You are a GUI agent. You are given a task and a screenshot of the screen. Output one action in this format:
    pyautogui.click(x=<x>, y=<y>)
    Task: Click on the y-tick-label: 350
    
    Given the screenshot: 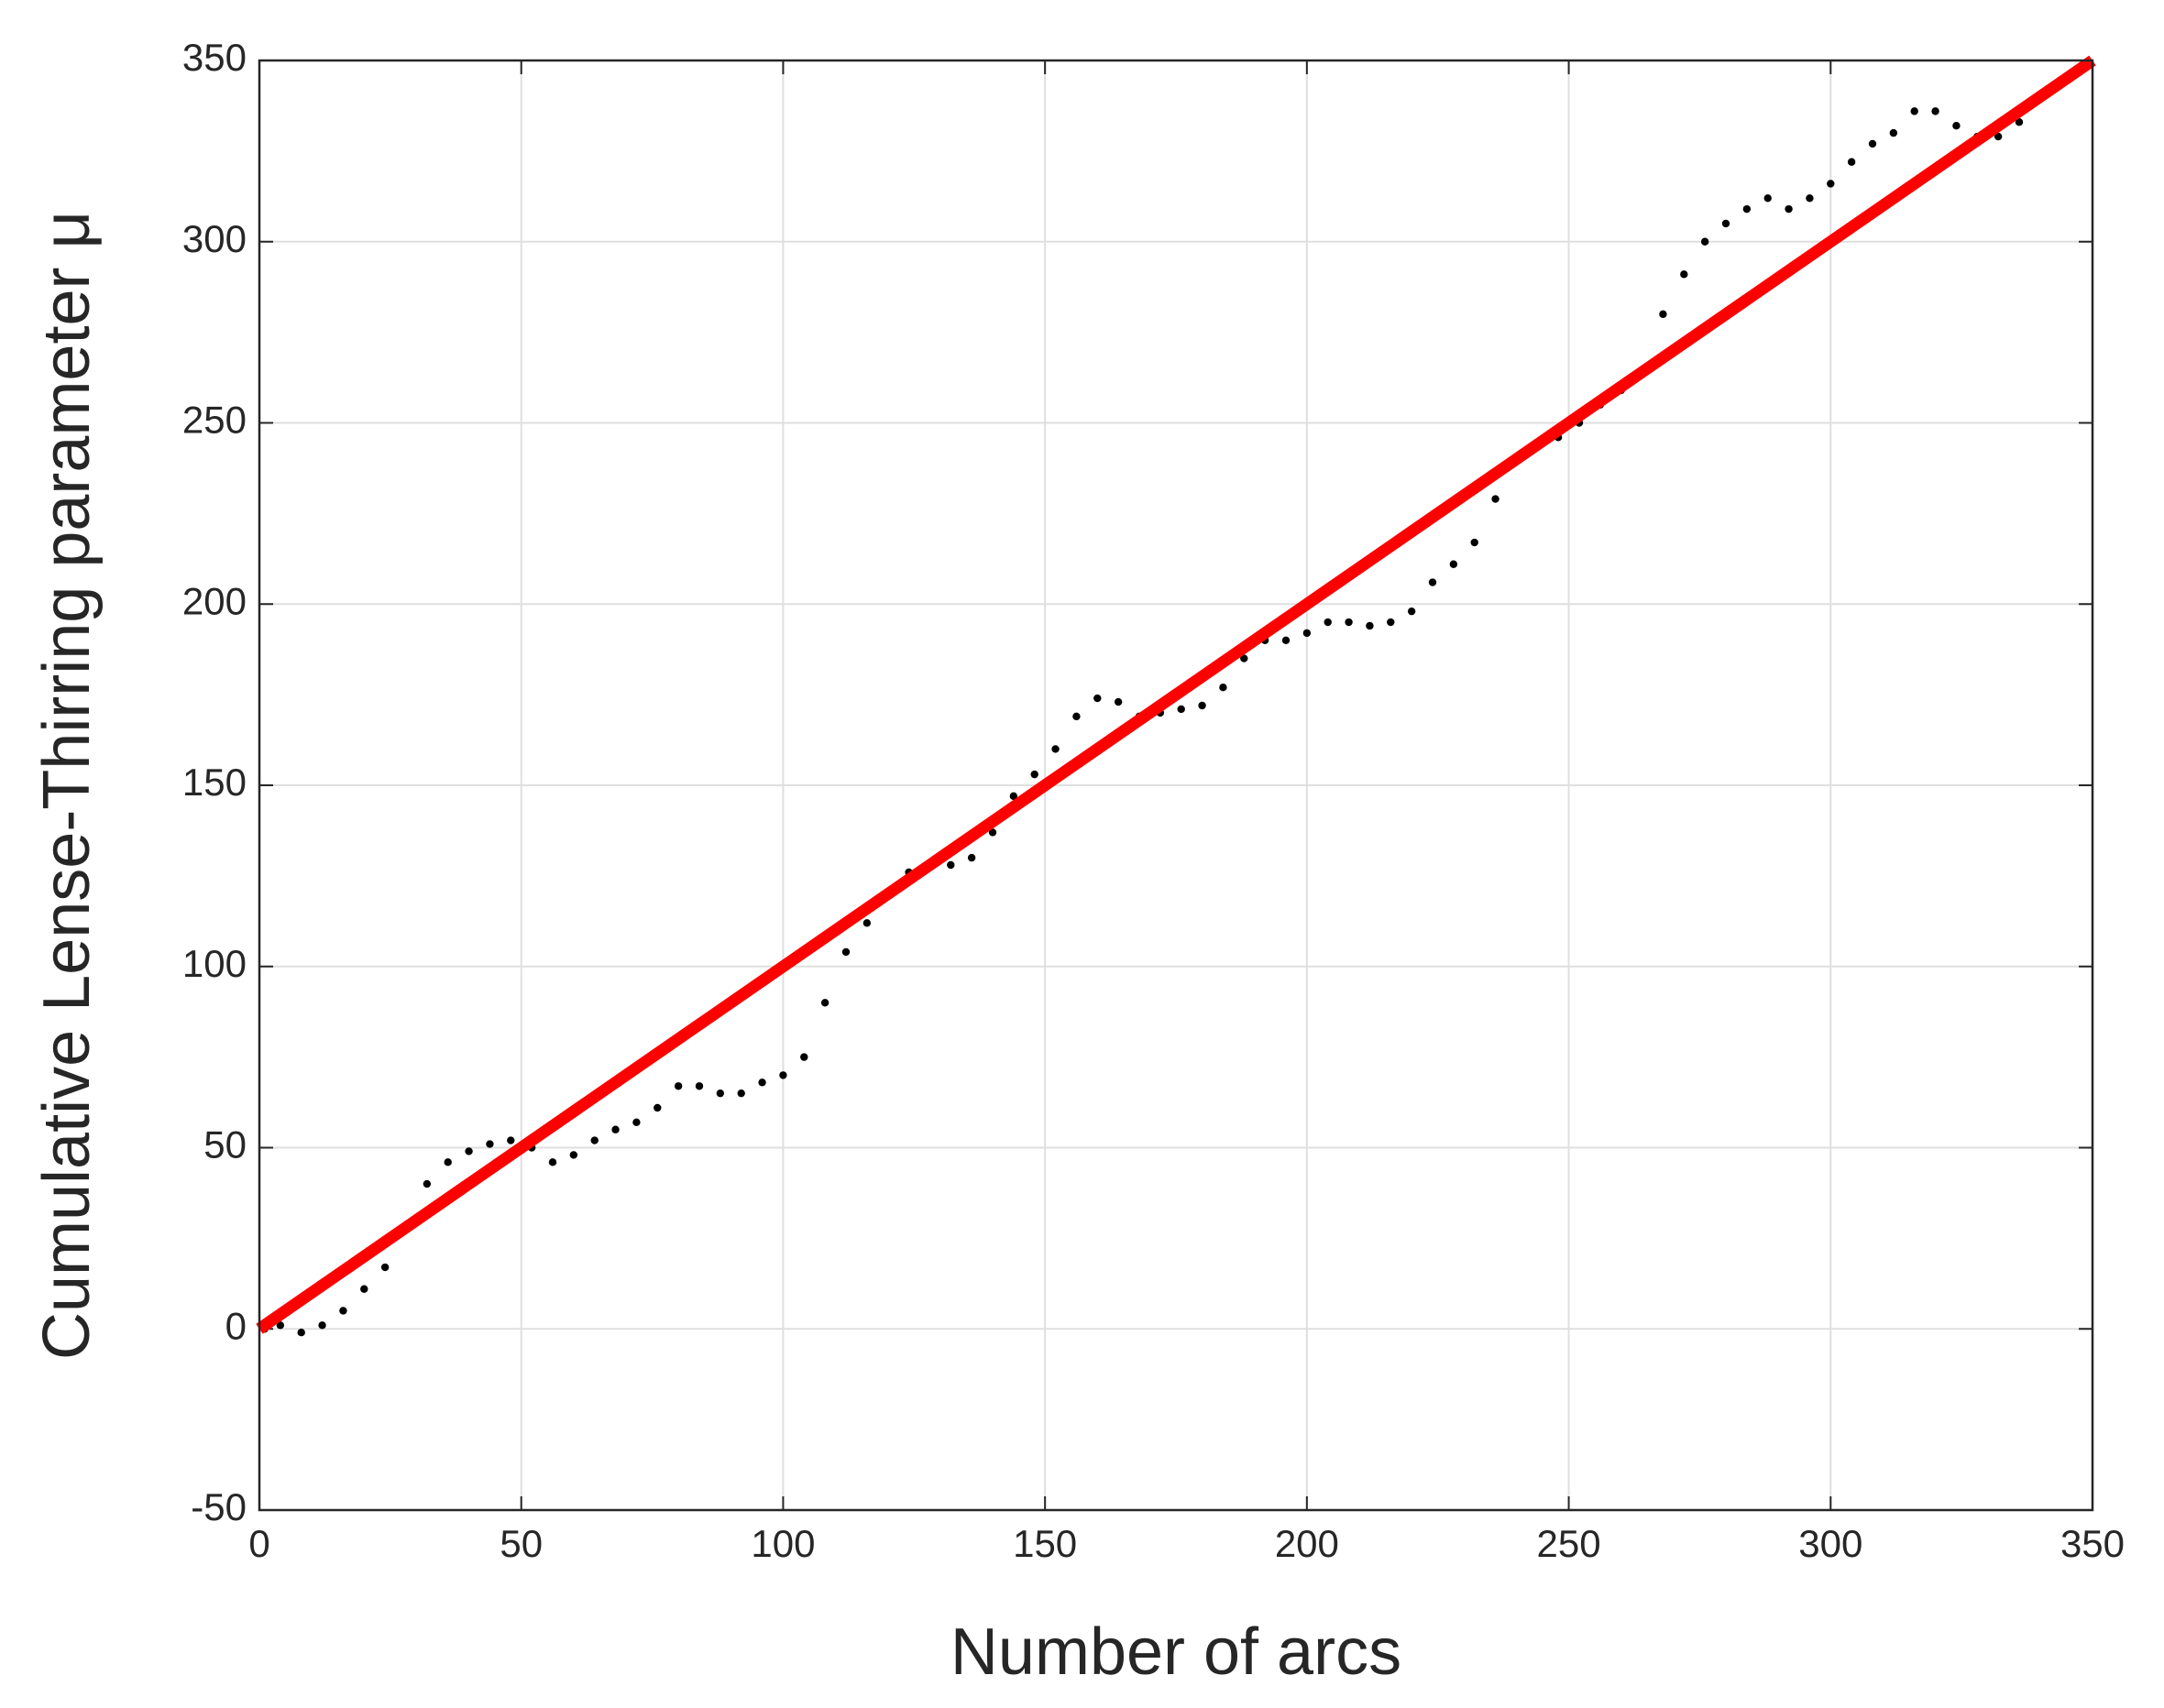 What is the action you would take?
    pyautogui.click(x=214, y=57)
    